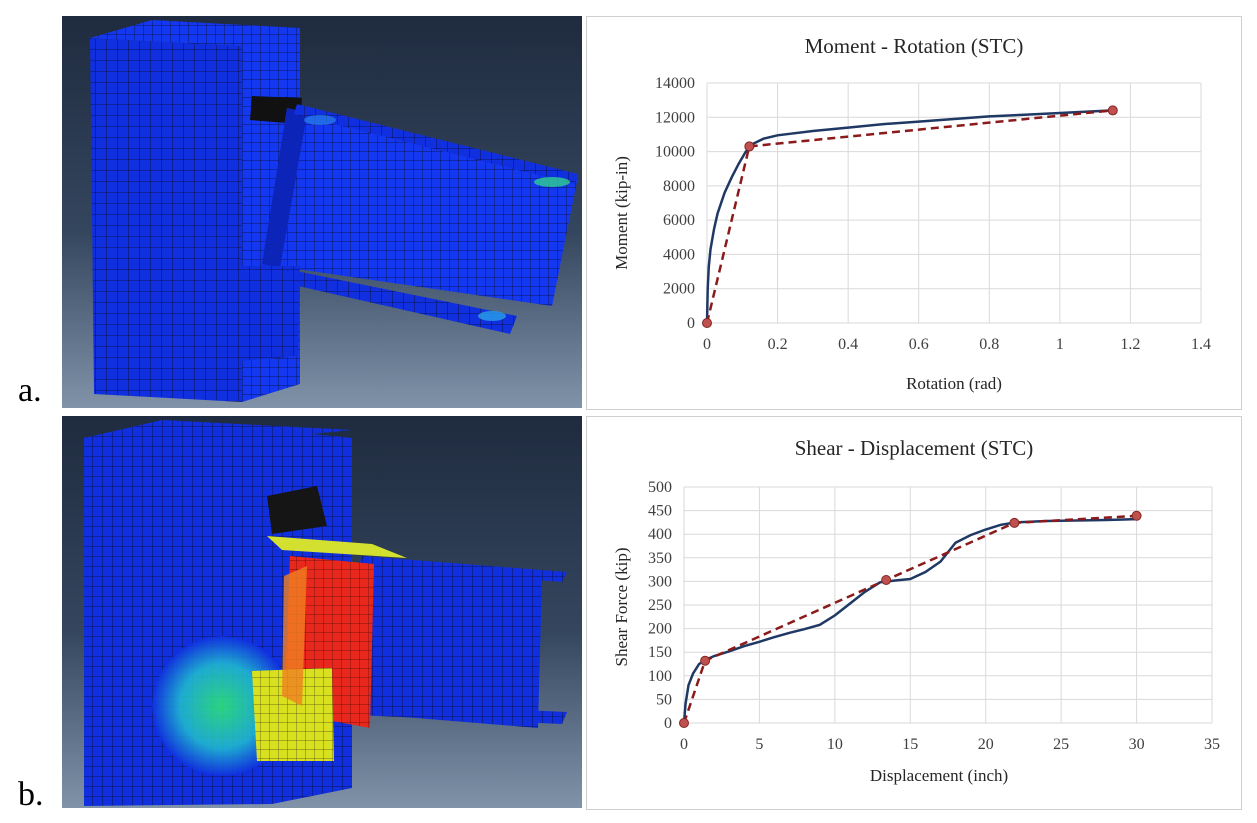 This screenshot has height=823, width=1257. I want to click on x-tick-label: 1.4, so click(1201, 344).